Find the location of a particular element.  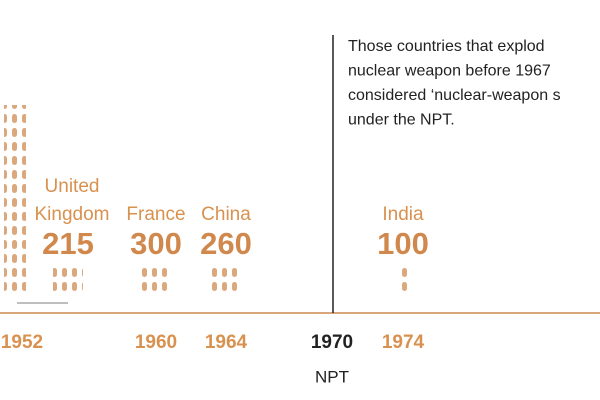

note-line: Those countries that explod is located at coordinates (446, 46).